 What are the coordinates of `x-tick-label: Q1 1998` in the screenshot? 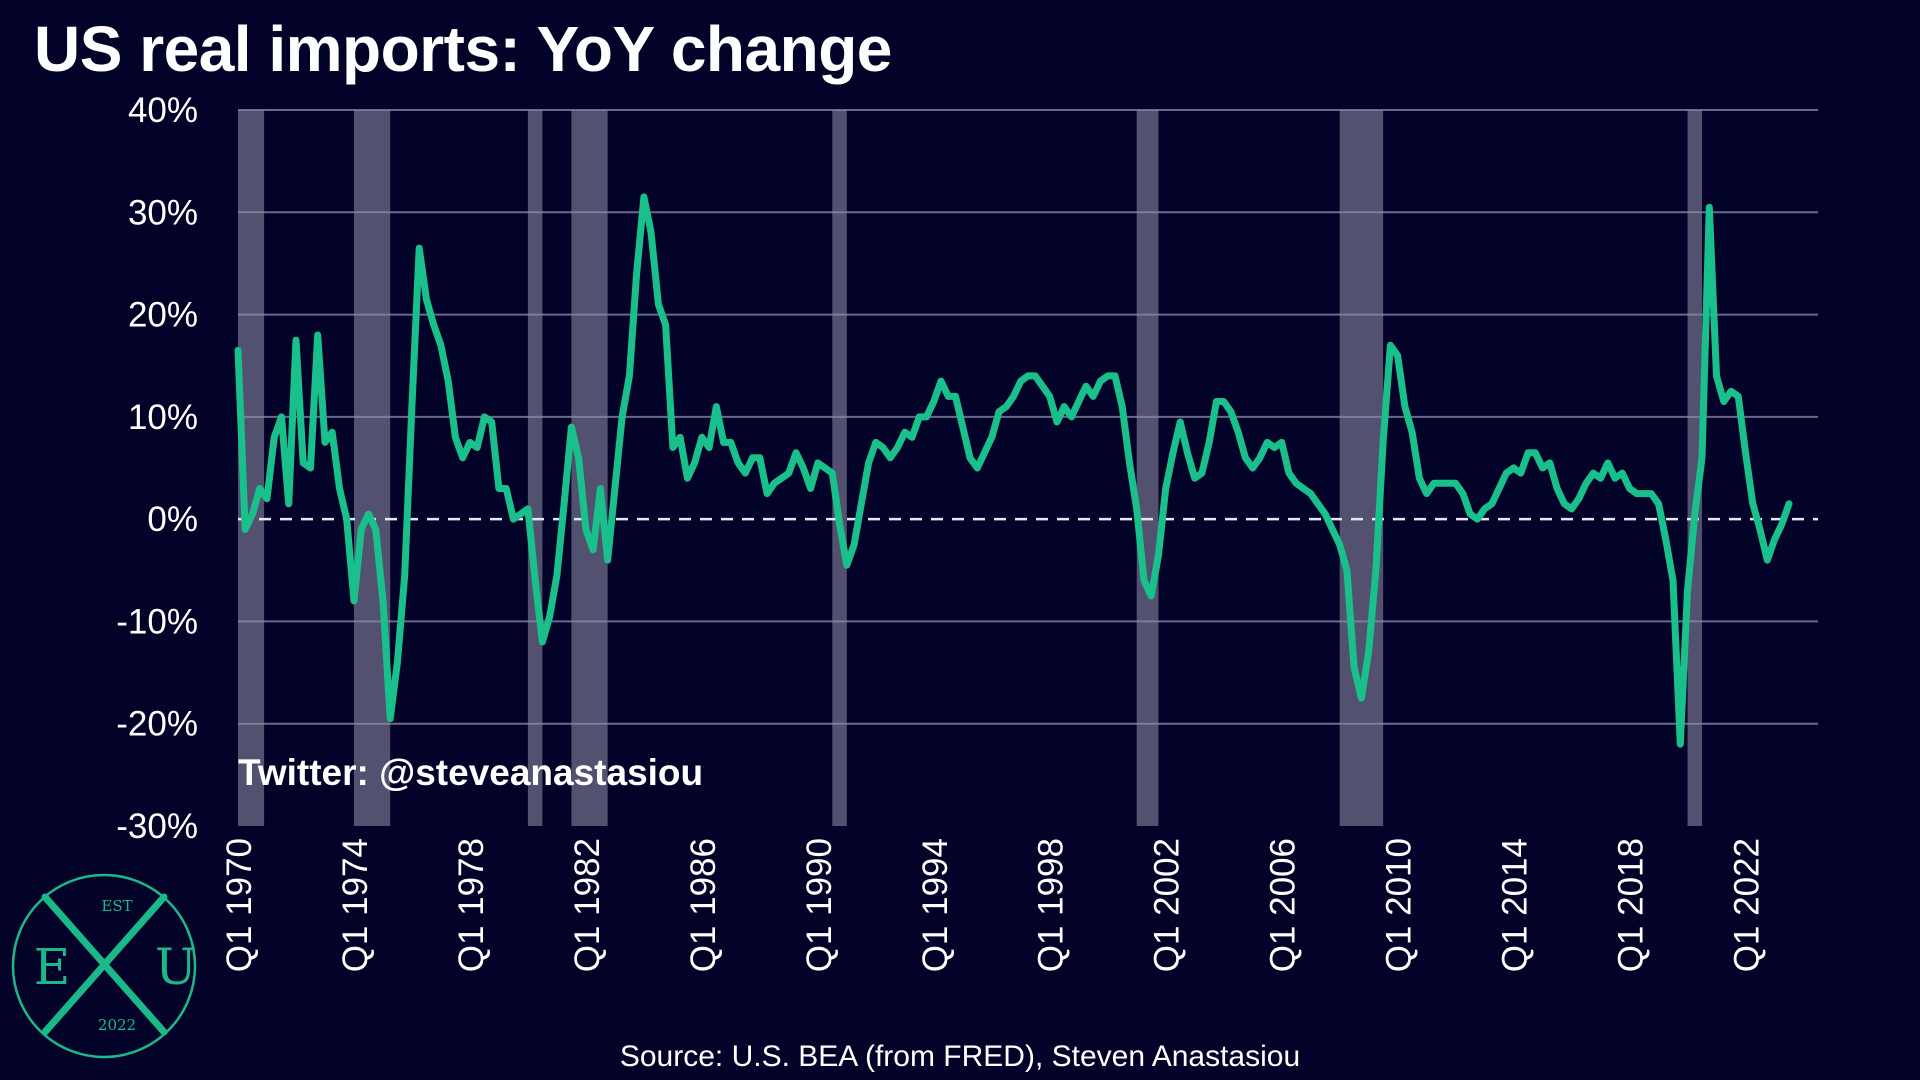 It's located at (1051, 905).